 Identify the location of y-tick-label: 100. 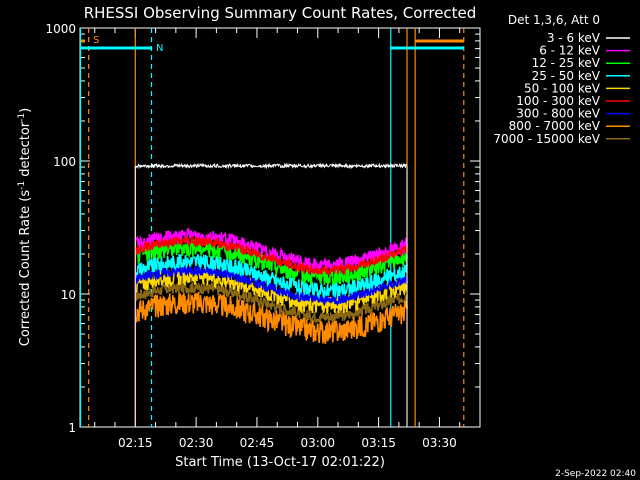
(64, 162).